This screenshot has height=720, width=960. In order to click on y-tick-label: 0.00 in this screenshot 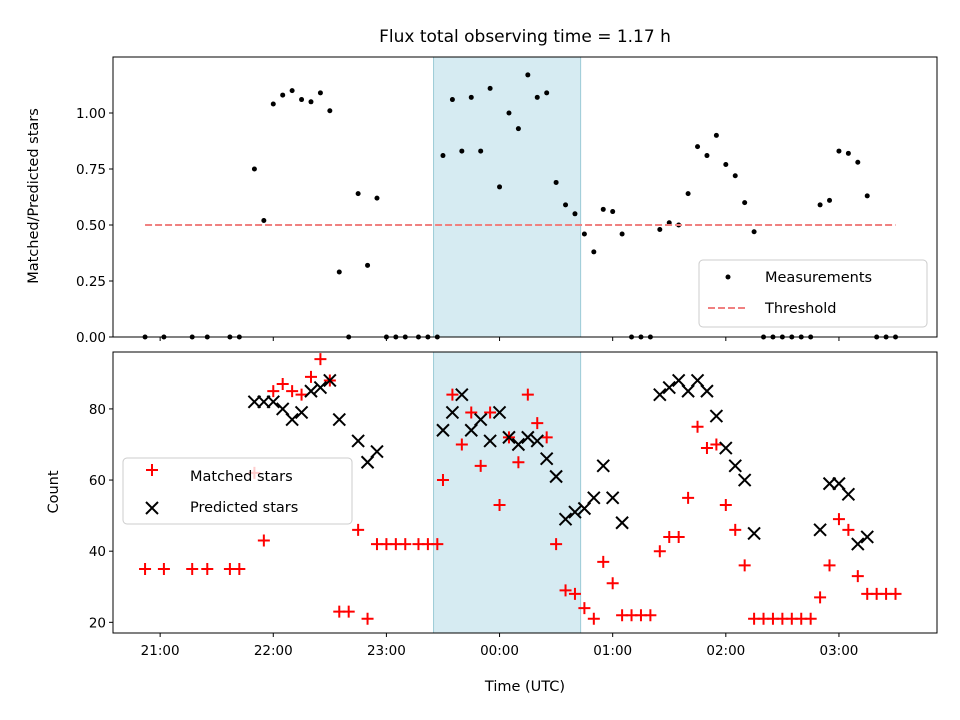, I will do `click(91, 338)`.